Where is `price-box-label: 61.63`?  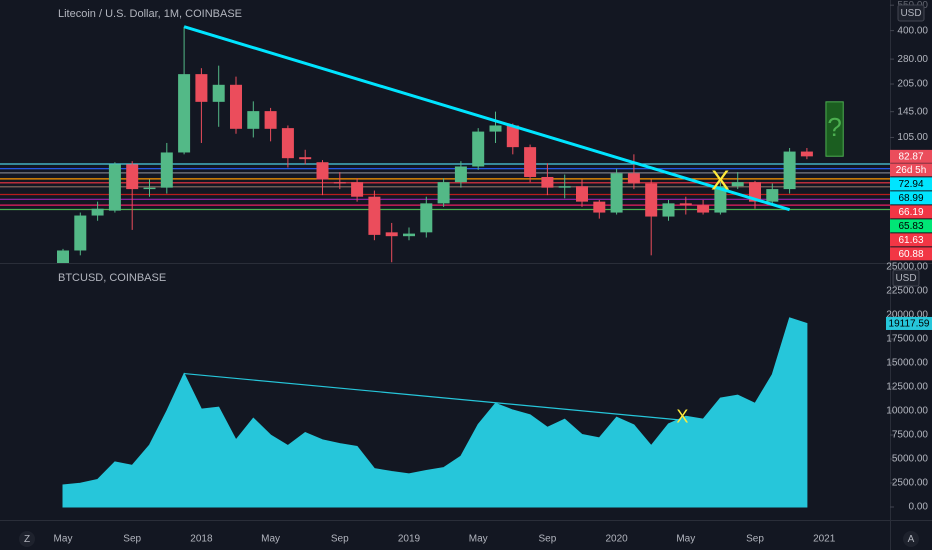 price-box-label: 61.63 is located at coordinates (910, 240).